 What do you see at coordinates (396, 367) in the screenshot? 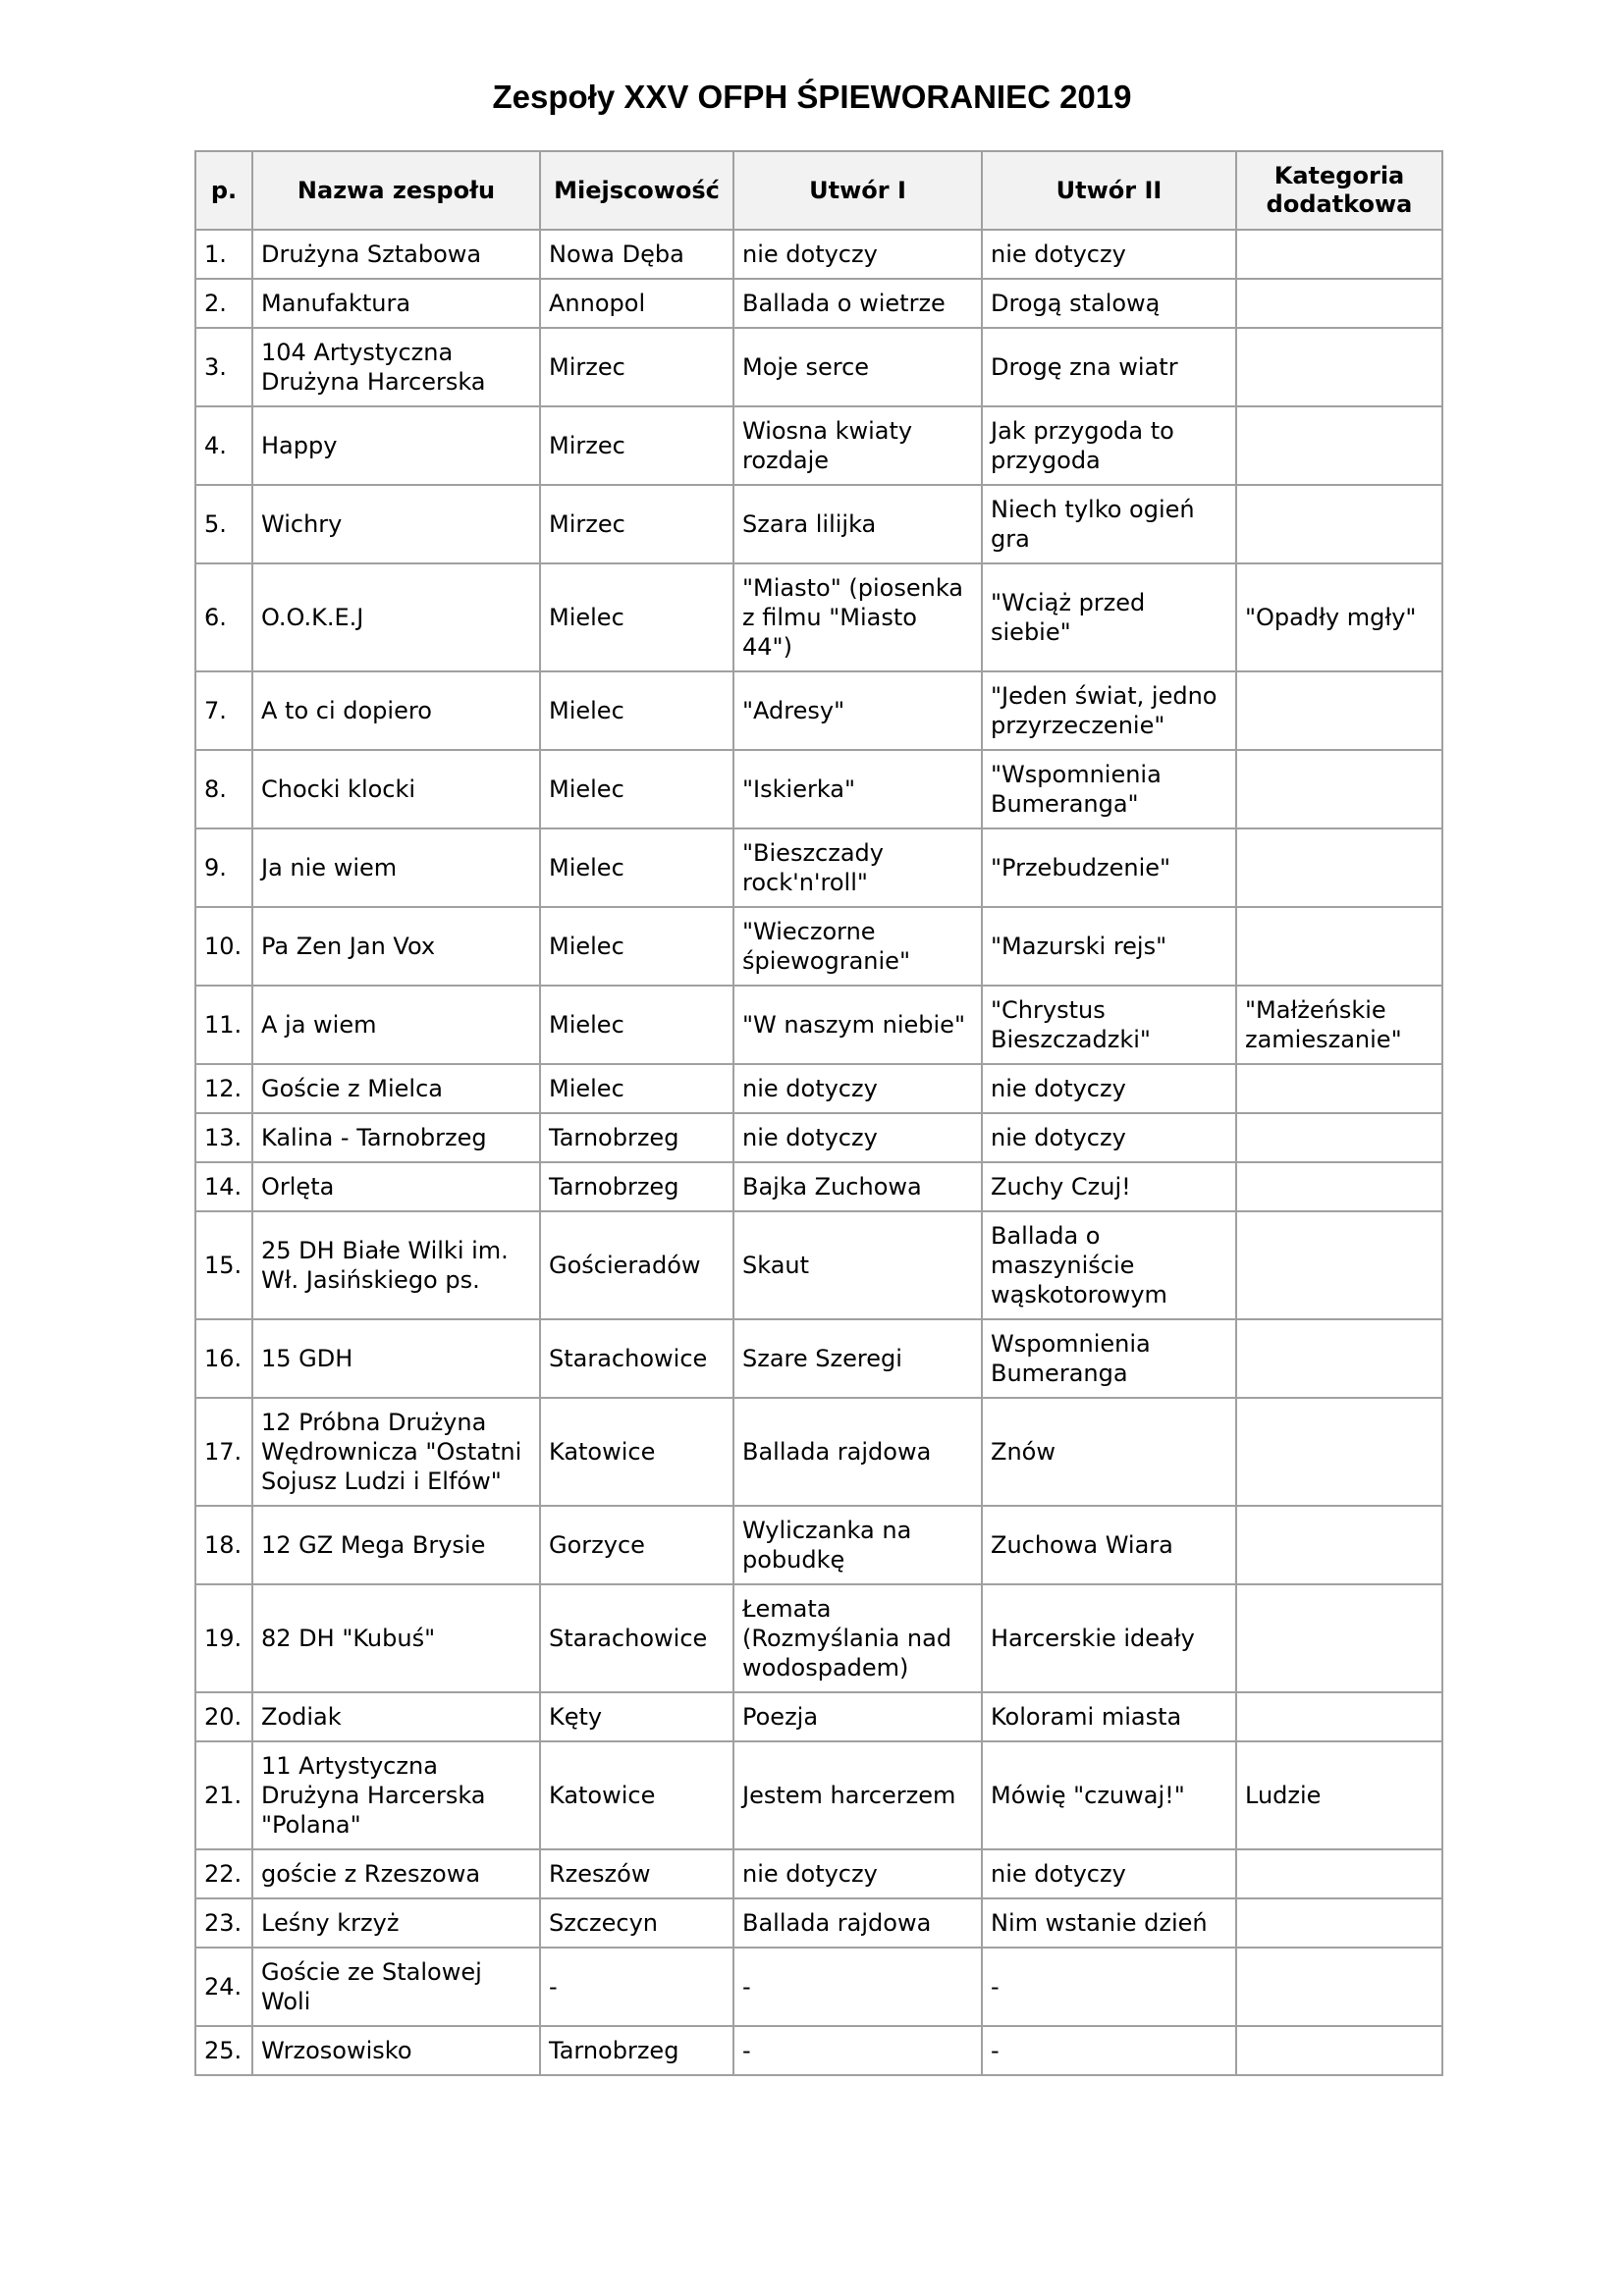
I see `table-cell: 104 Artystyczna Drużyna Harcerska` at bounding box center [396, 367].